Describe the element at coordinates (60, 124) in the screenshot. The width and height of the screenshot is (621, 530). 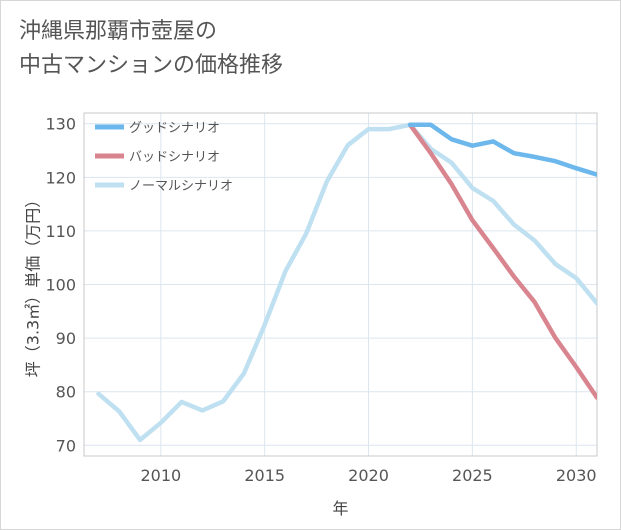
I see `y-tick-label-130: 130` at that location.